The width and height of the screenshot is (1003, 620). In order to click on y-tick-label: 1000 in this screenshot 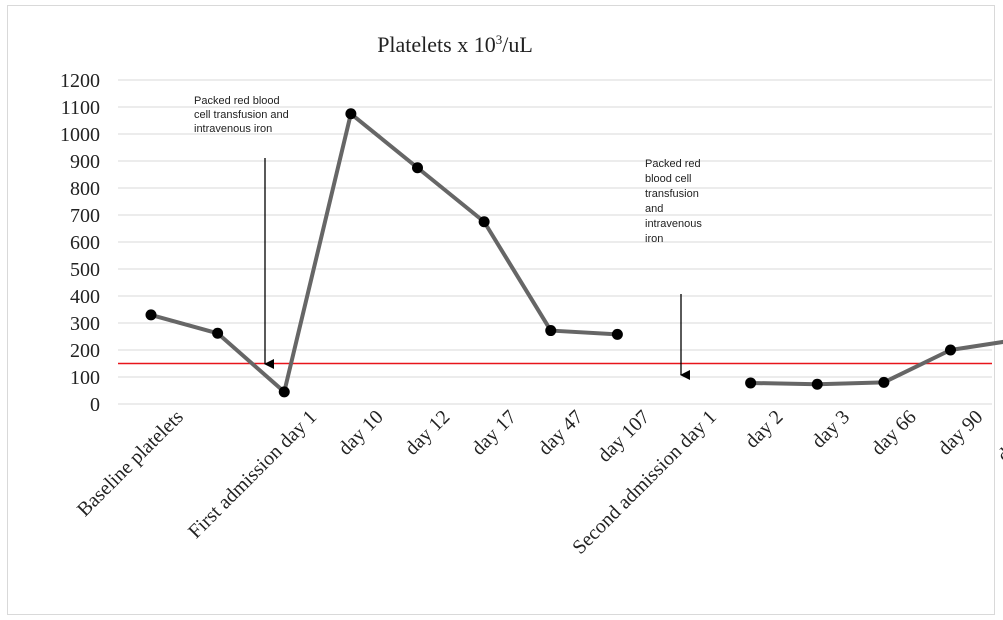, I will do `click(80, 135)`.